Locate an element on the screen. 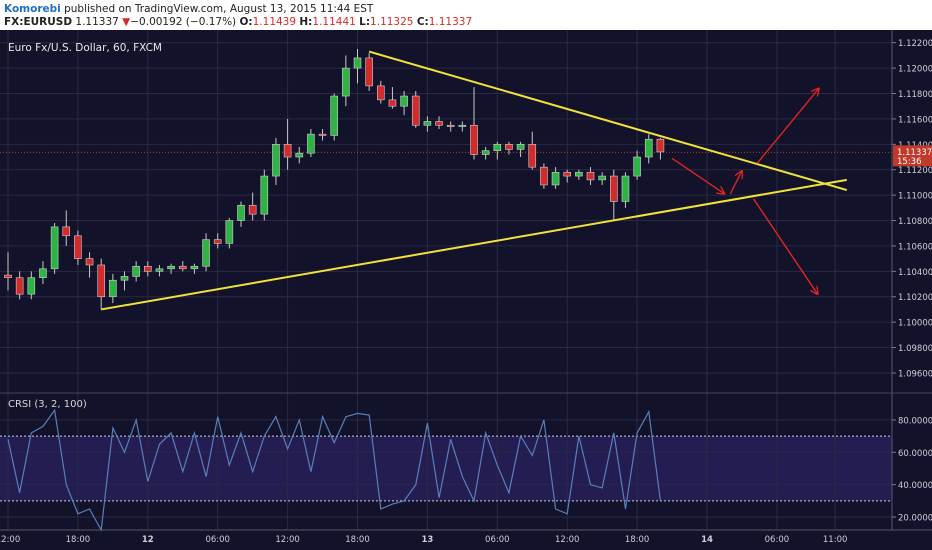 This screenshot has height=550, width=932. low-label: L: is located at coordinates (365, 22).